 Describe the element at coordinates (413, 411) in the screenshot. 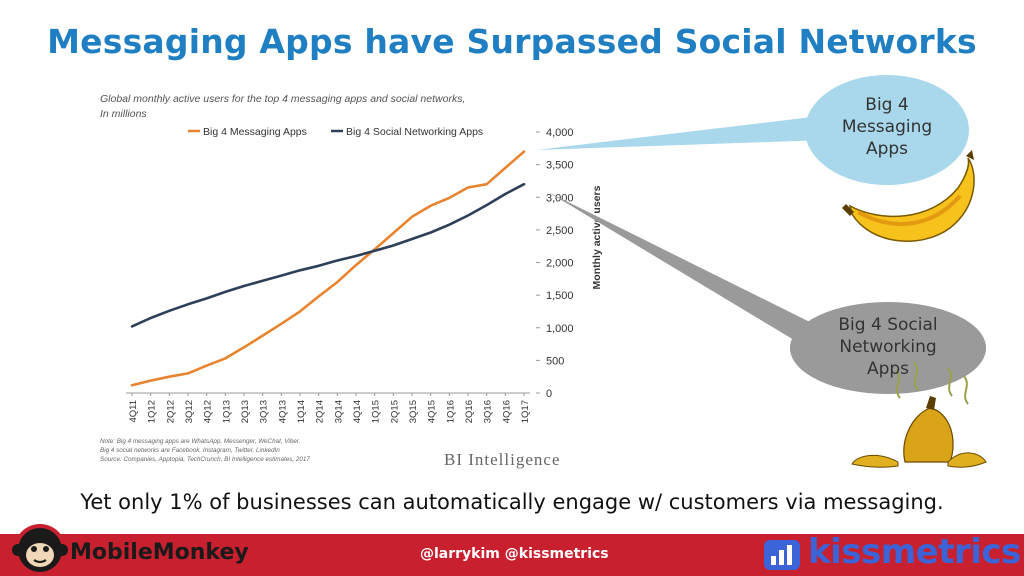

I see `x-tick-label: 3Q15` at that location.